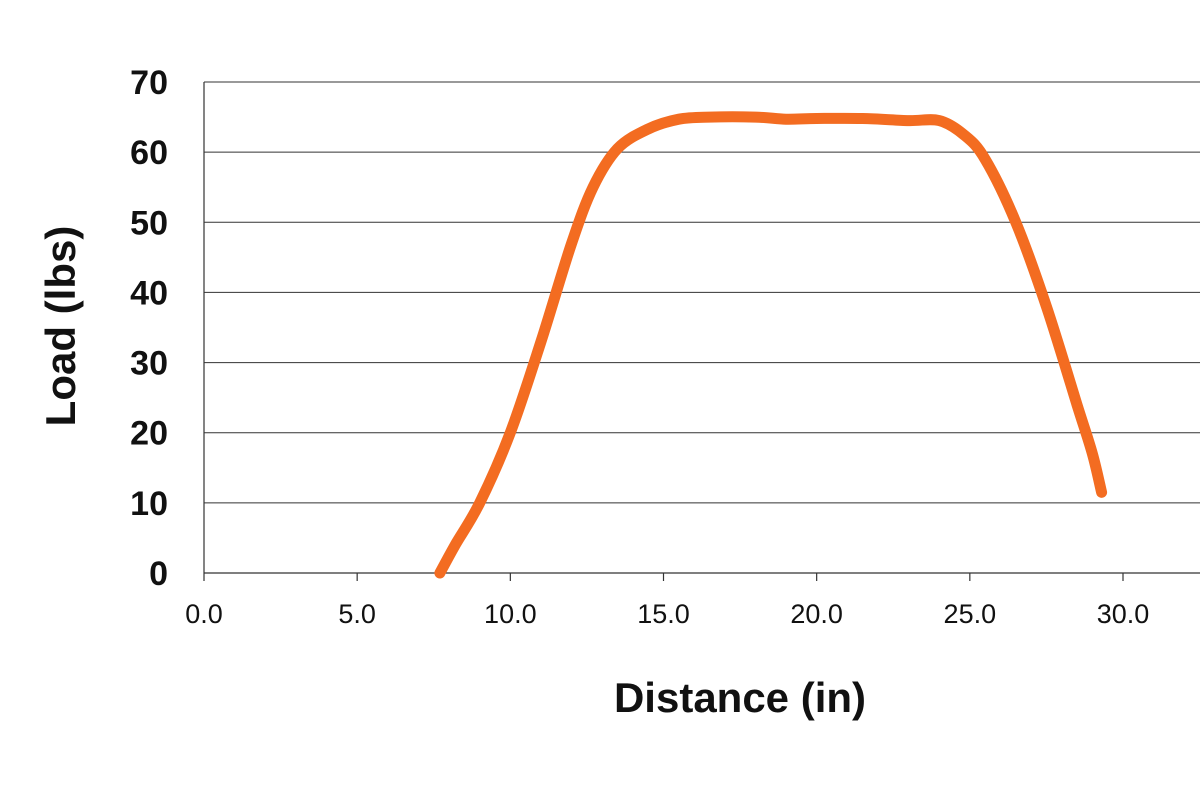 This screenshot has width=1200, height=800. Describe the element at coordinates (816, 614) in the screenshot. I see `x-tick-label: 20.0` at that location.